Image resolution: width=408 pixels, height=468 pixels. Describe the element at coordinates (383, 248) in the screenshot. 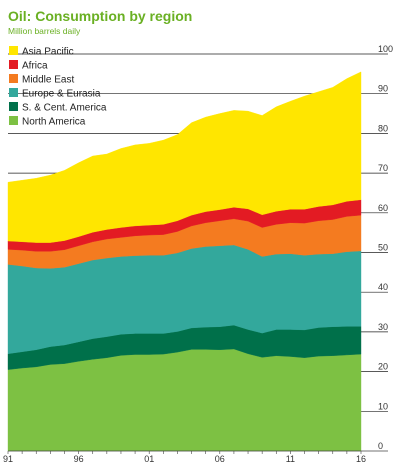

I see `y-tick-label: 50` at that location.